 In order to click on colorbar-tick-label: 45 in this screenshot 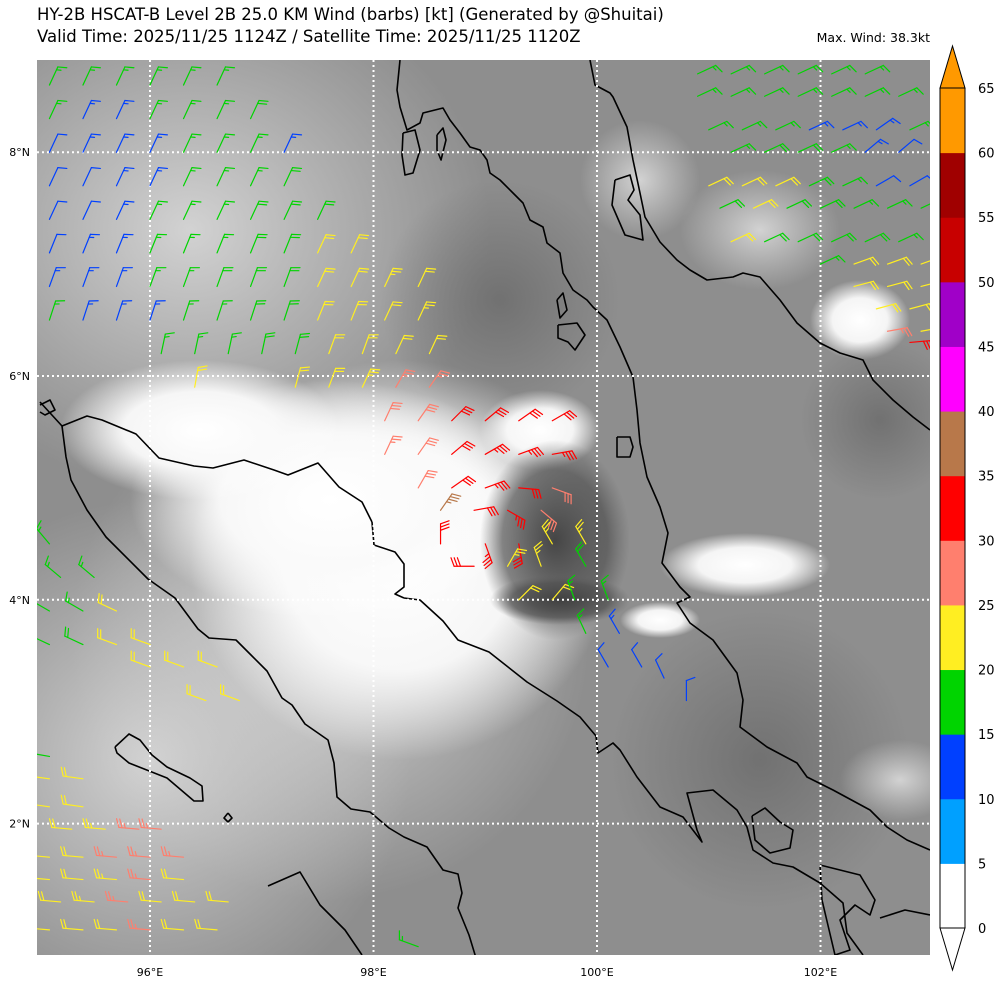, I will do `click(986, 347)`.